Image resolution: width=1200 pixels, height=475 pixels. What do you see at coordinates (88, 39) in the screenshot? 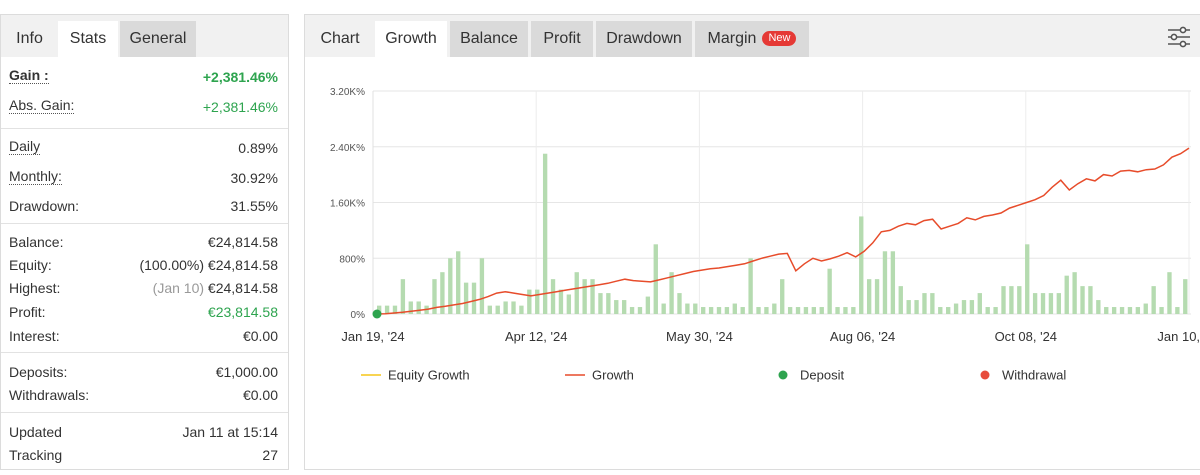
I see `tab-stats: Stats` at bounding box center [88, 39].